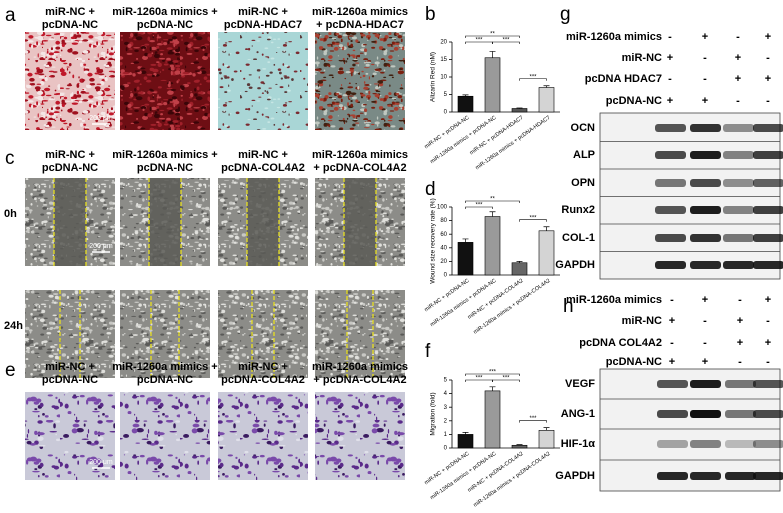  What do you see at coordinates (263, 380) in the screenshot?
I see `column-header: pcDNA-COL4A2` at bounding box center [263, 380].